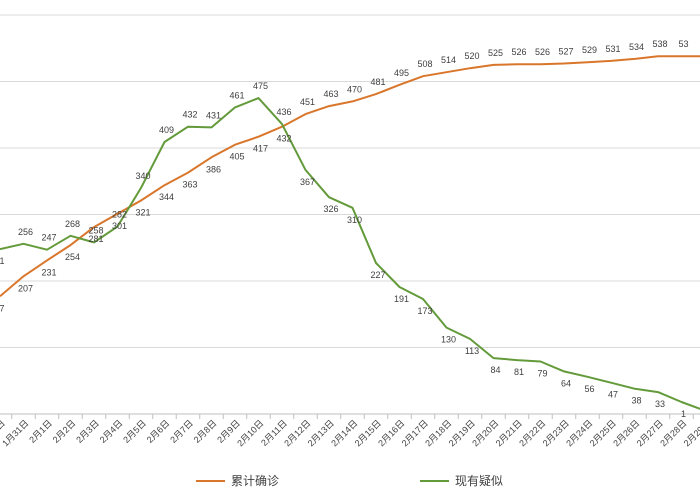  Describe the element at coordinates (349, 480) in the screenshot. I see `legend: 累计确诊 现有疑似` at that location.